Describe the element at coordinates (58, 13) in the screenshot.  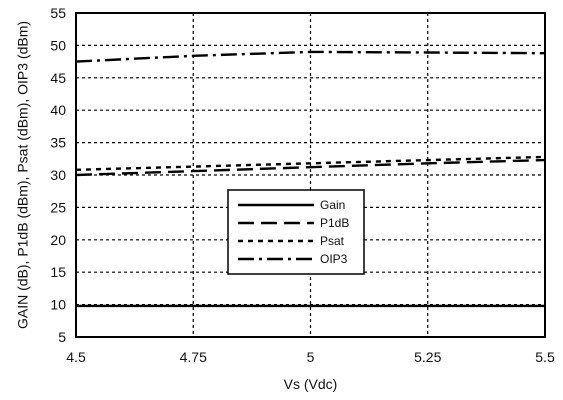
I see `y-tick-label: 55` at that location.